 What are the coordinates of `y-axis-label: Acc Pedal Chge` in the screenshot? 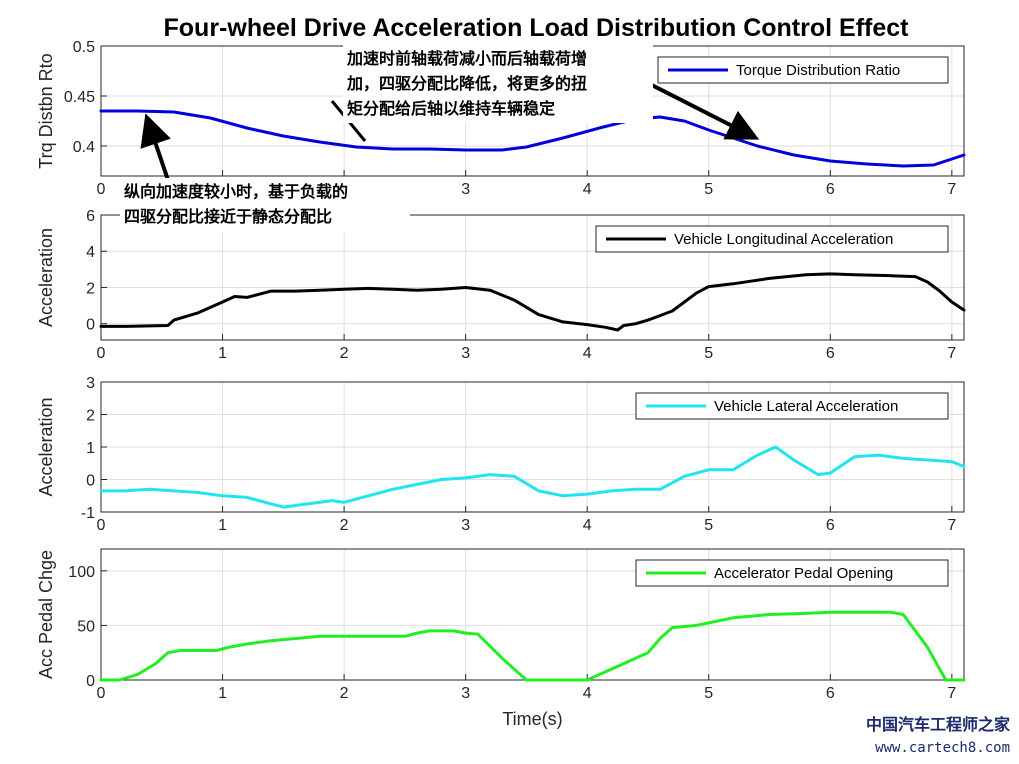 It's located at (46, 614).